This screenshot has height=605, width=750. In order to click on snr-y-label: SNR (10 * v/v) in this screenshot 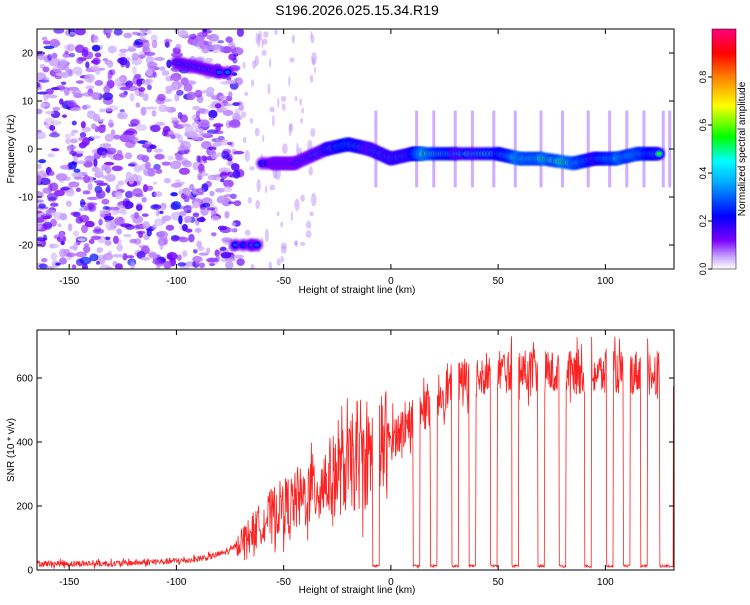, I will do `click(11, 450)`.